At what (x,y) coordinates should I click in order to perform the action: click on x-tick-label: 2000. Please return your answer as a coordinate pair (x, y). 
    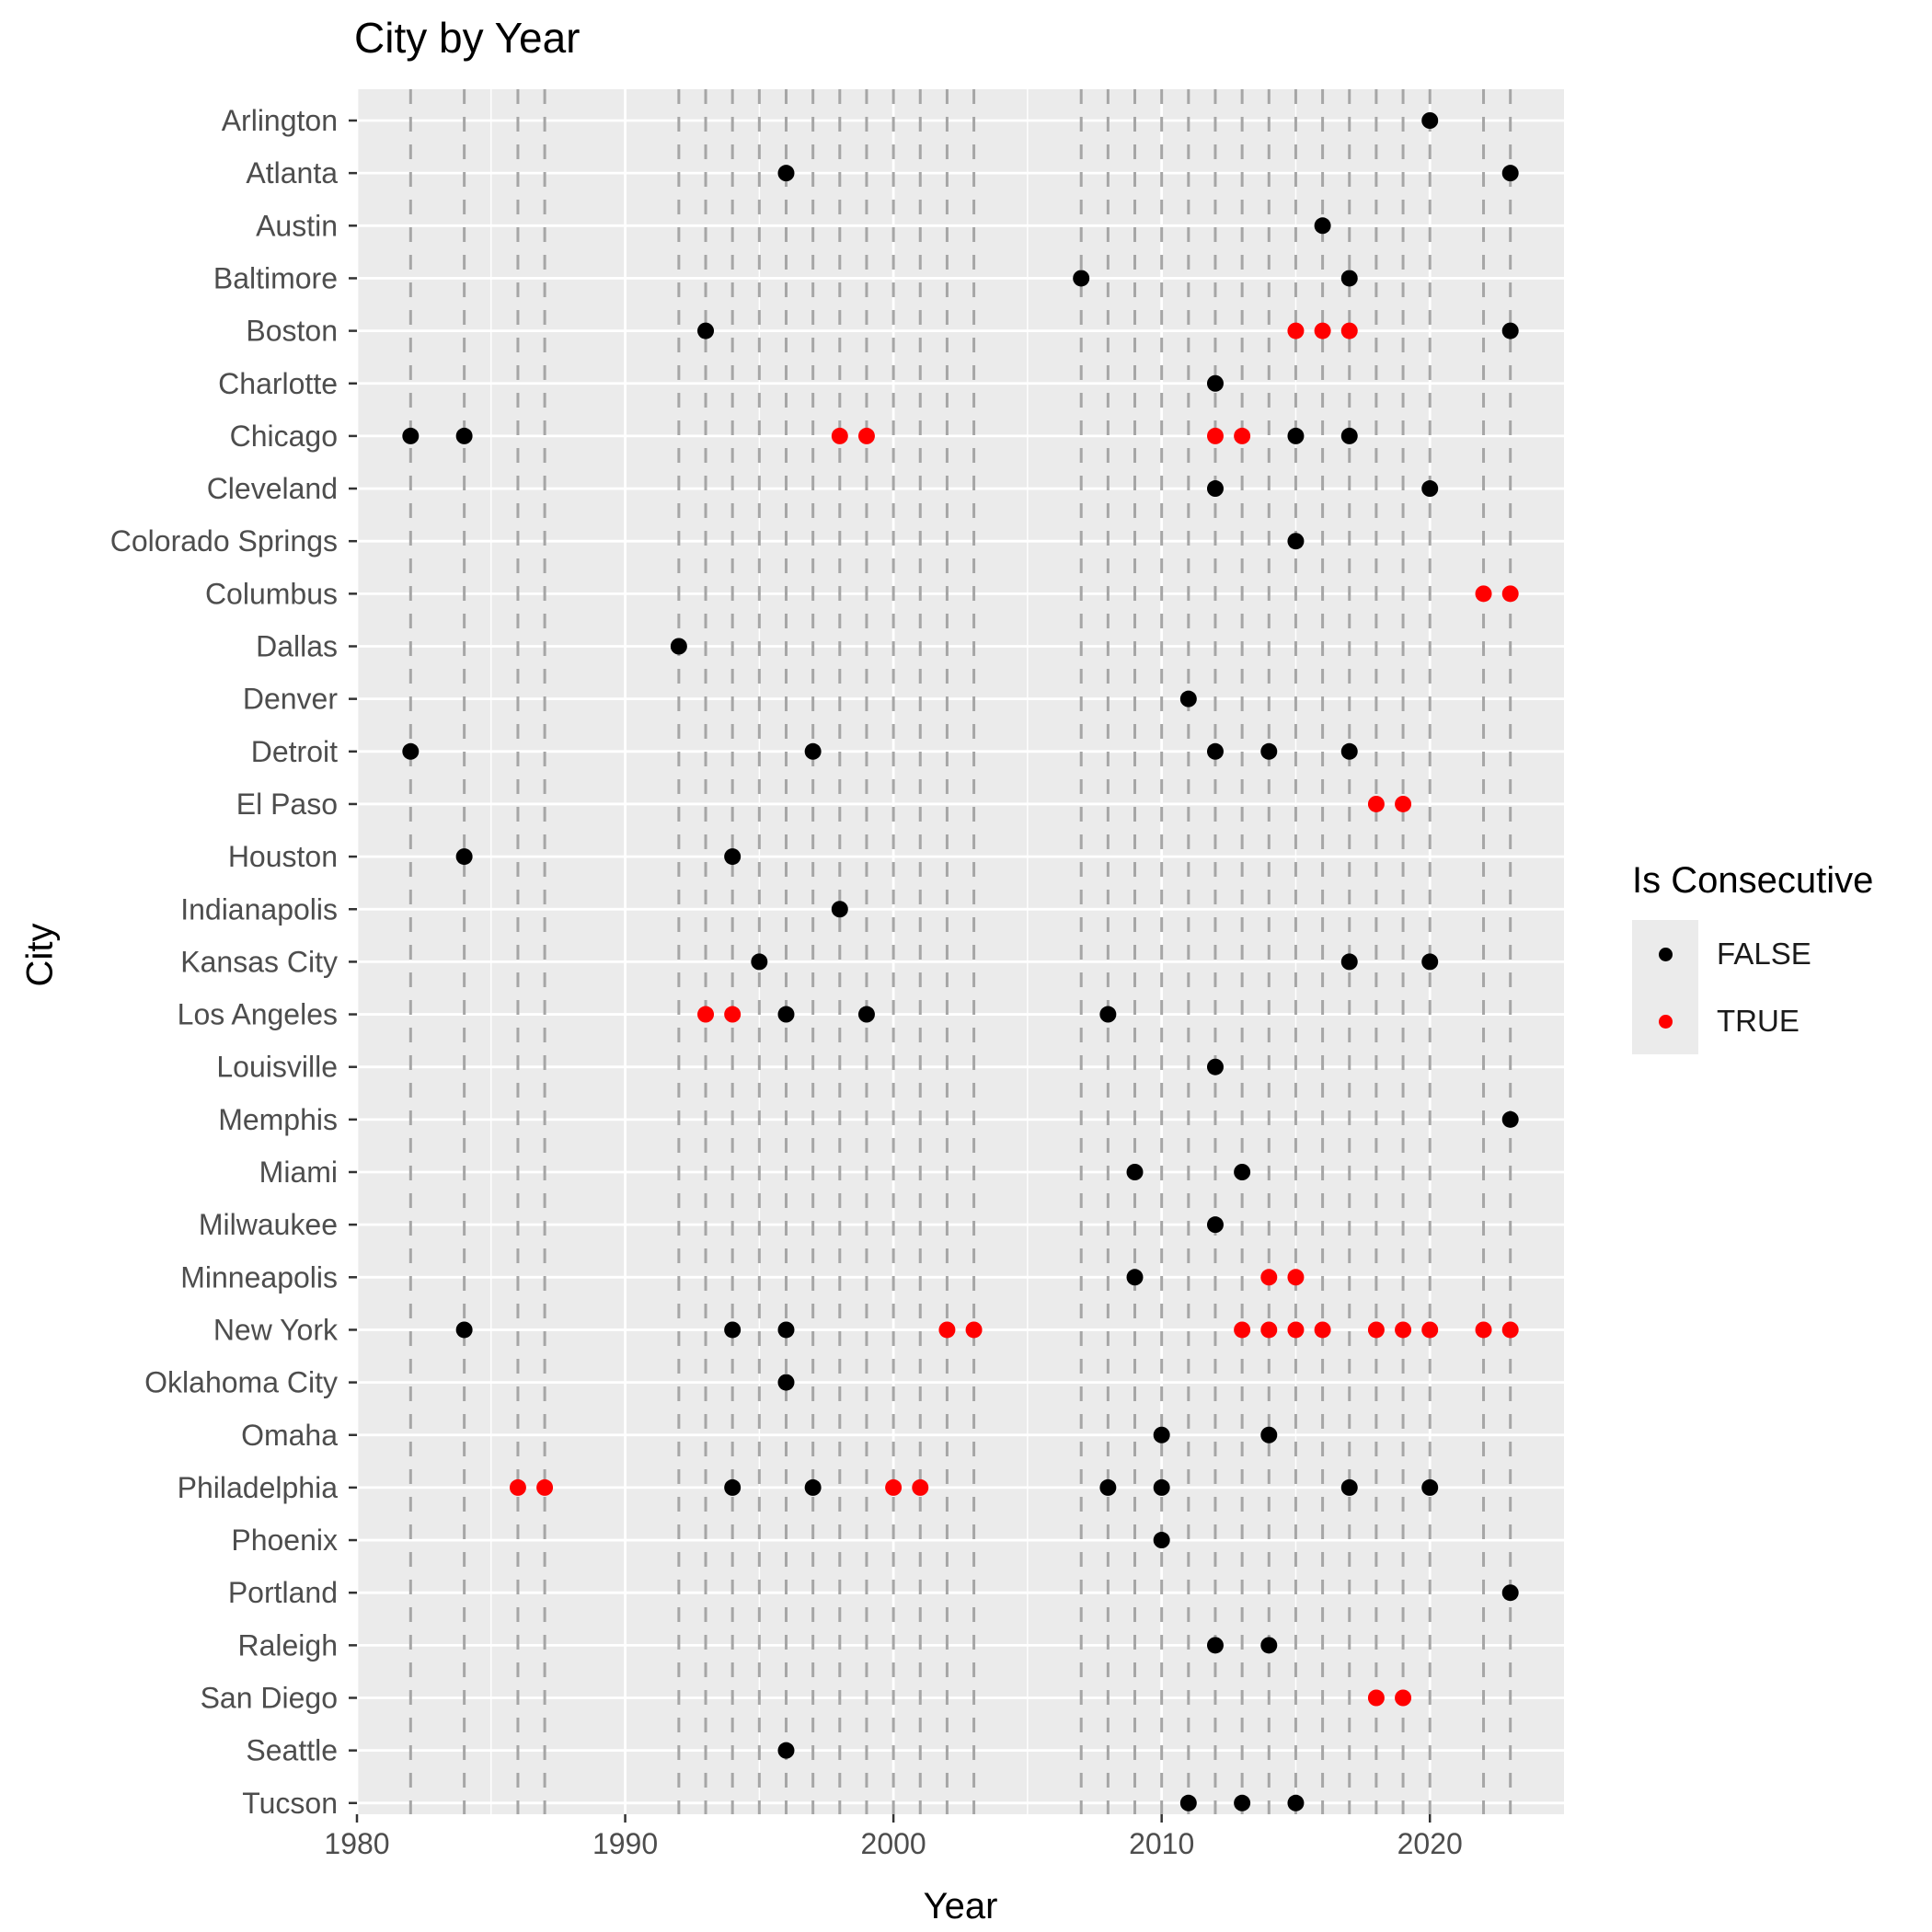
    Looking at the image, I should click on (893, 1843).